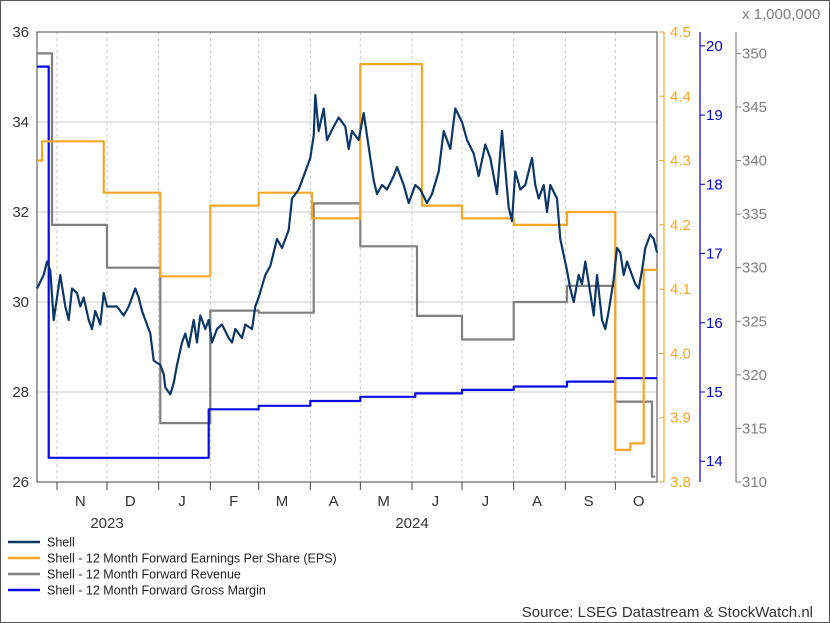  What do you see at coordinates (680, 418) in the screenshot?
I see `eps-axis-tick-label: 3.9` at bounding box center [680, 418].